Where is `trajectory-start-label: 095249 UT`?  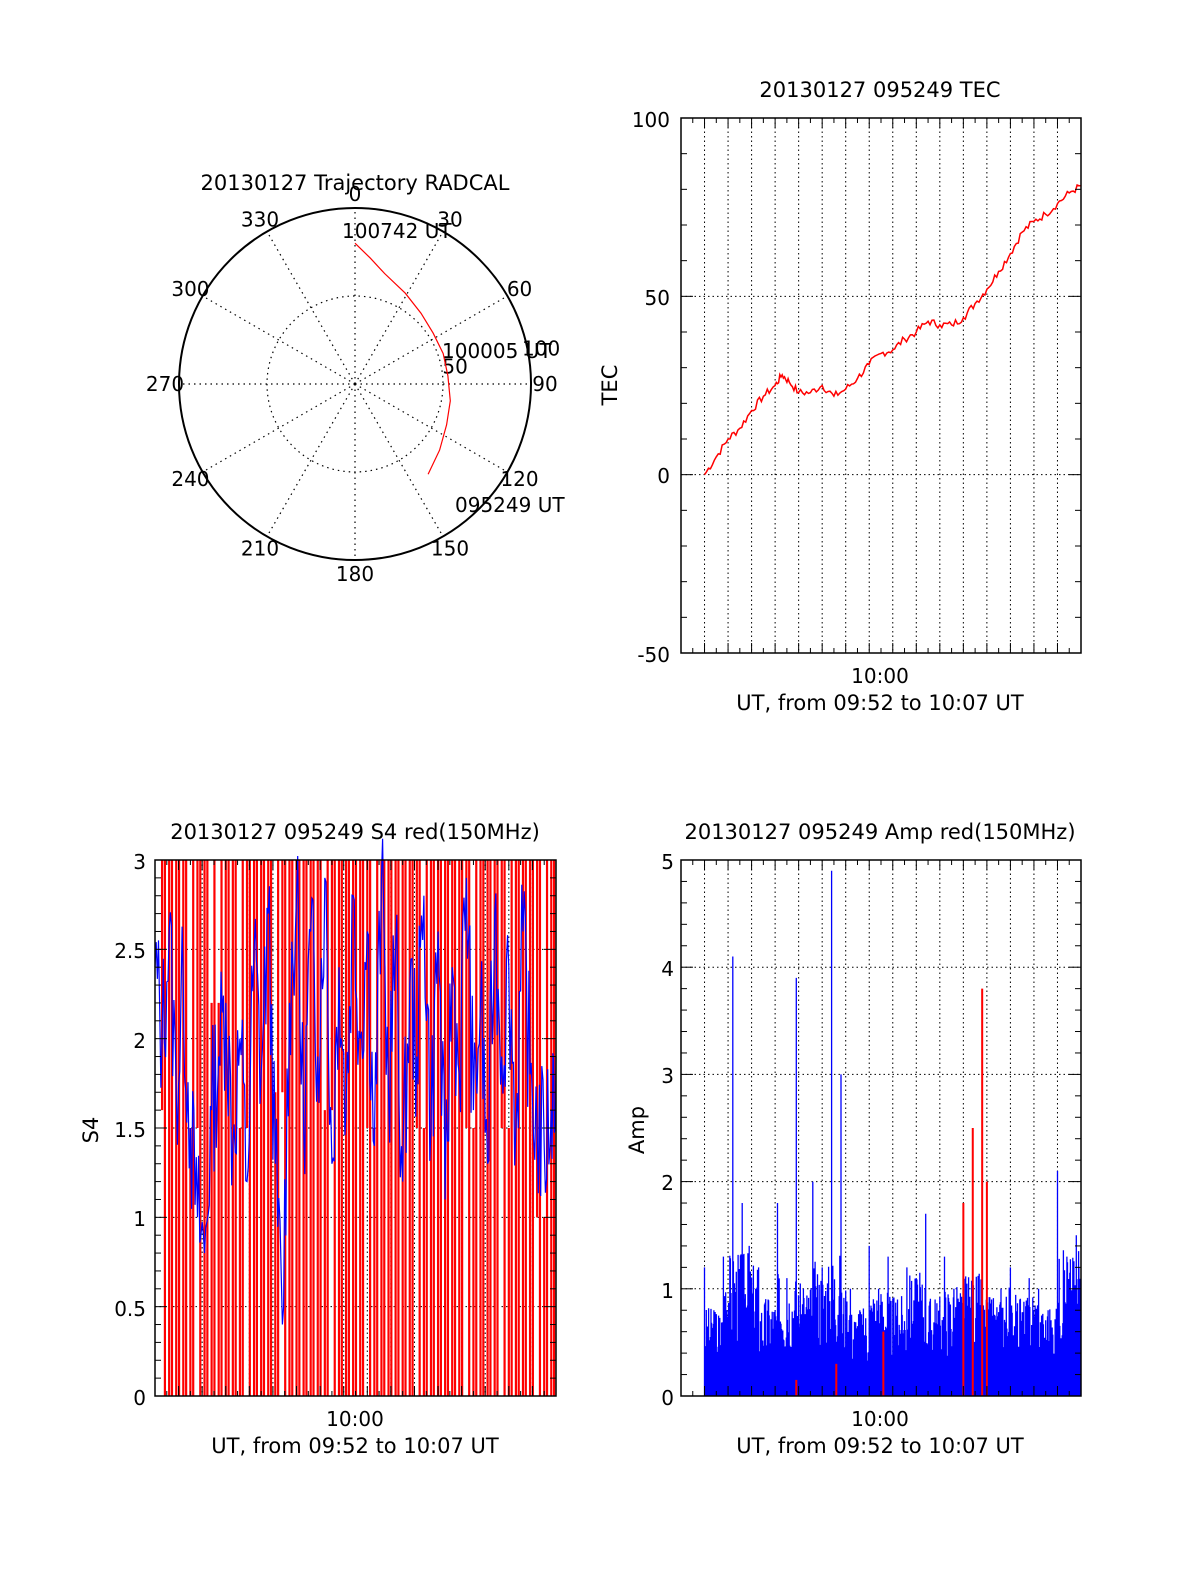 trajectory-start-label: 095249 UT is located at coordinates (510, 505).